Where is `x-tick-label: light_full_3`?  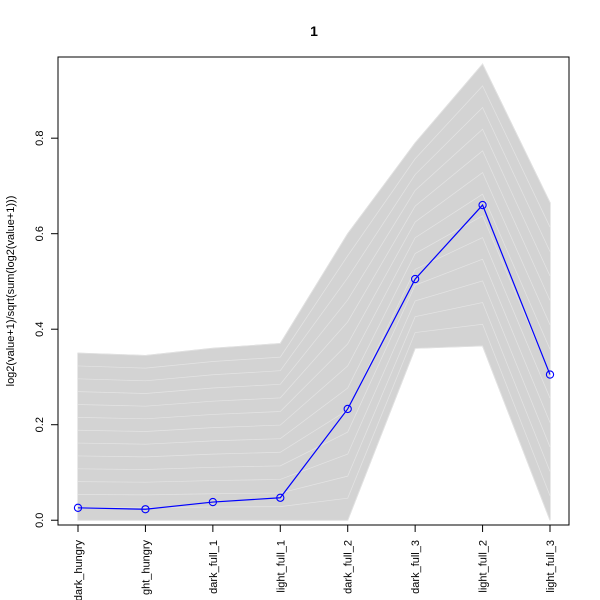 x-tick-label: light_full_3 is located at coordinates (551, 566).